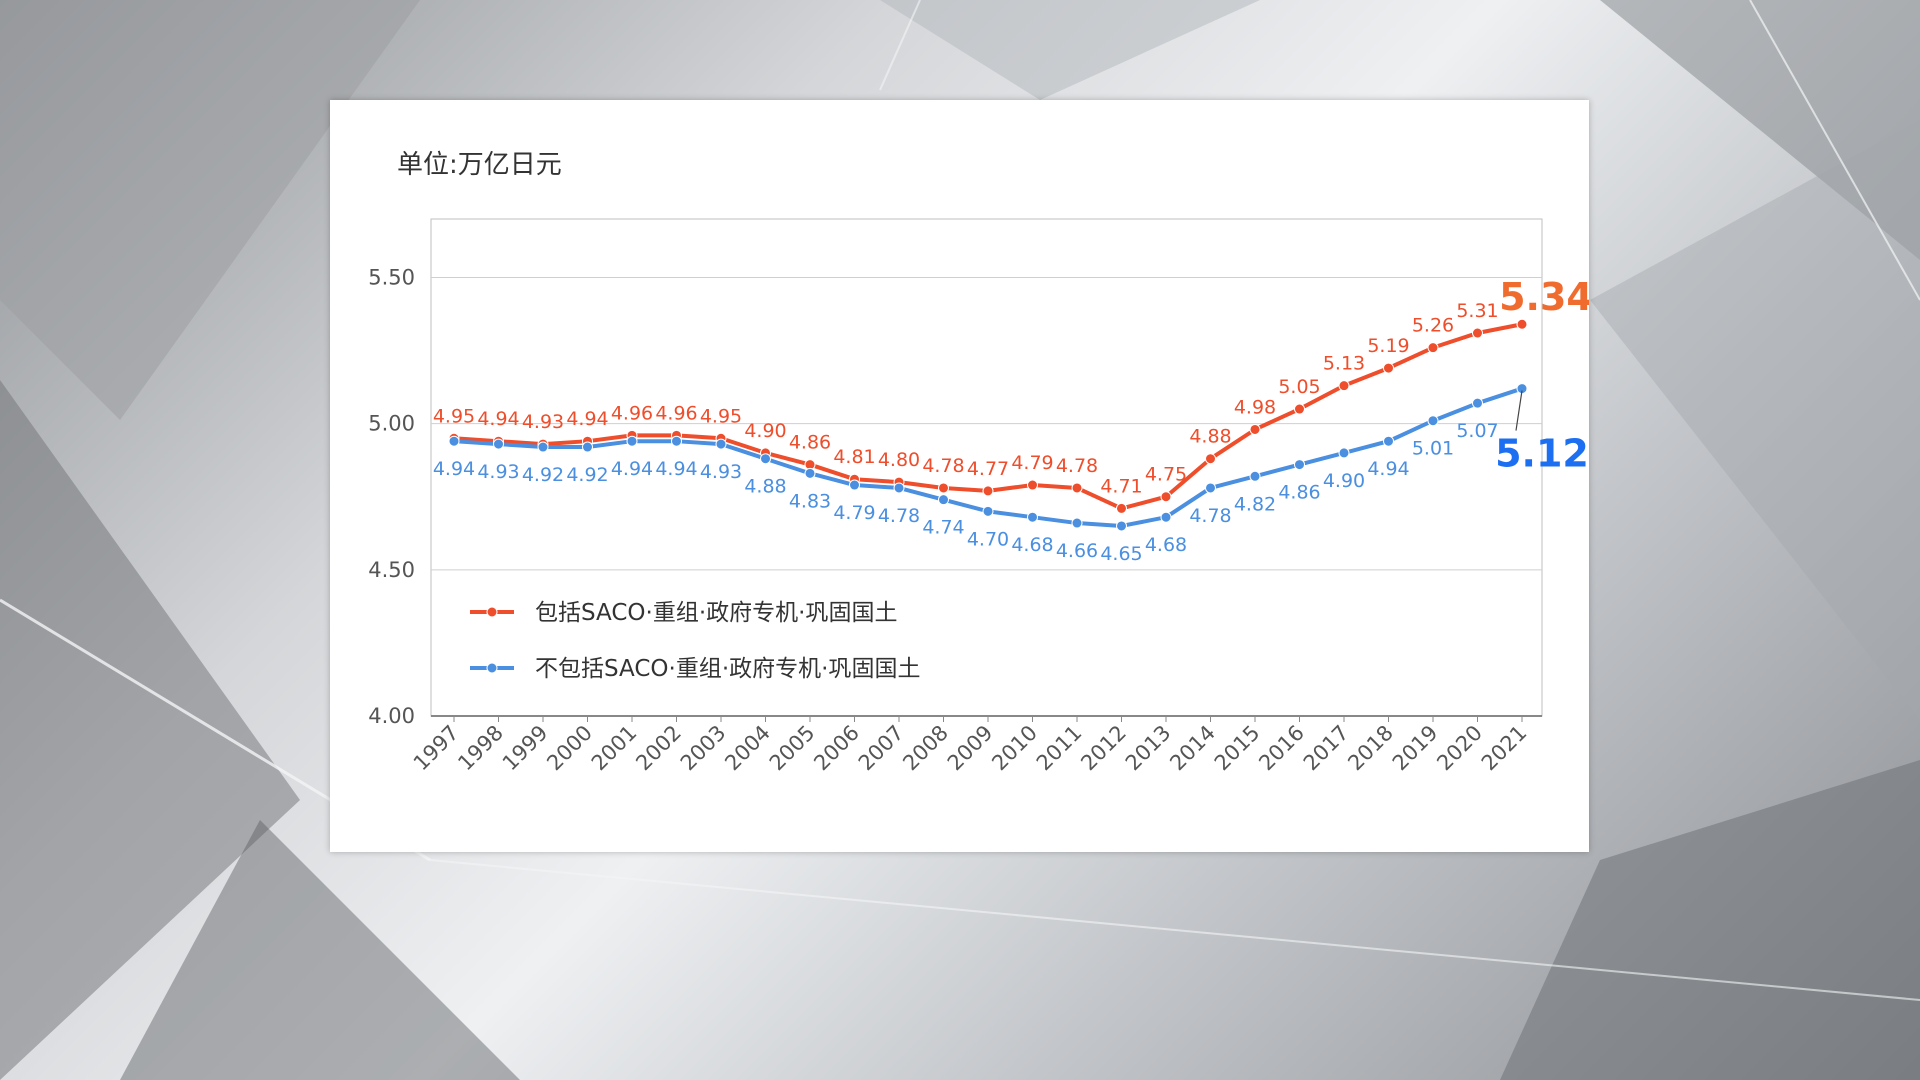 This screenshot has width=1920, height=1080. What do you see at coordinates (1077, 551) in the screenshot?
I see `series-2-label: 4.66` at bounding box center [1077, 551].